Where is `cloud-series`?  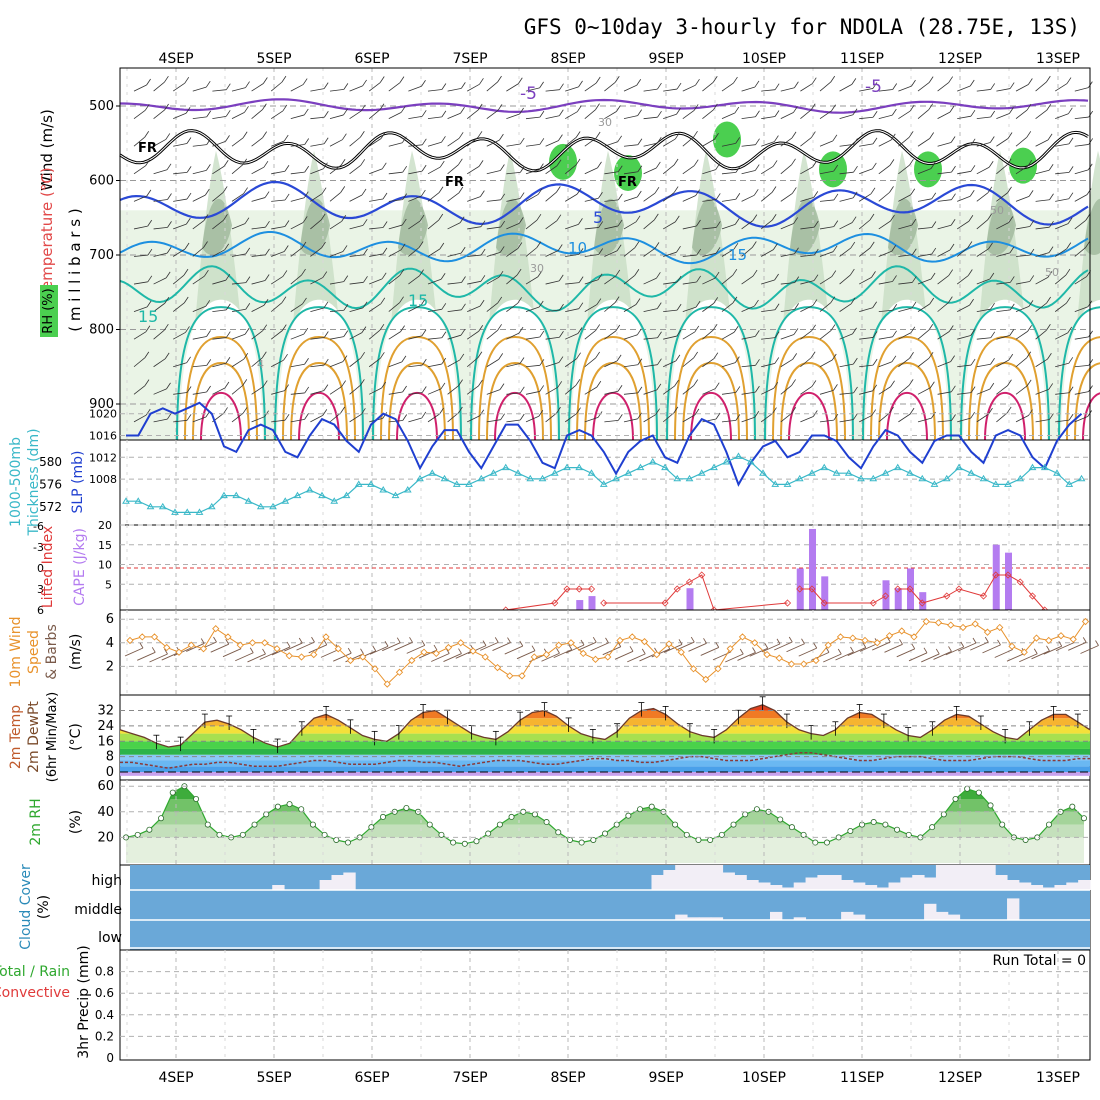
cloud-series is located at coordinates (610, 907).